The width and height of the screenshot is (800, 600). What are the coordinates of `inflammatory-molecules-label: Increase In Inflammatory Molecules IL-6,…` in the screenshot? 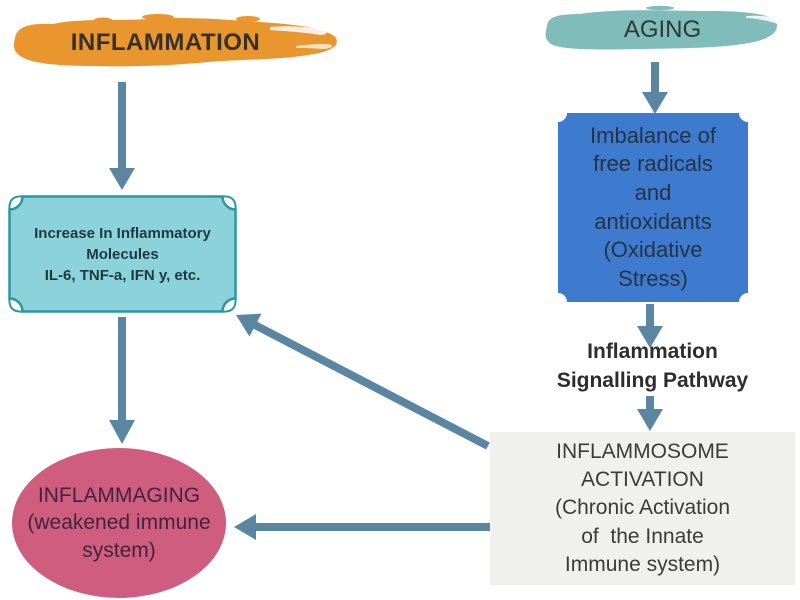 It's located at (122, 254).